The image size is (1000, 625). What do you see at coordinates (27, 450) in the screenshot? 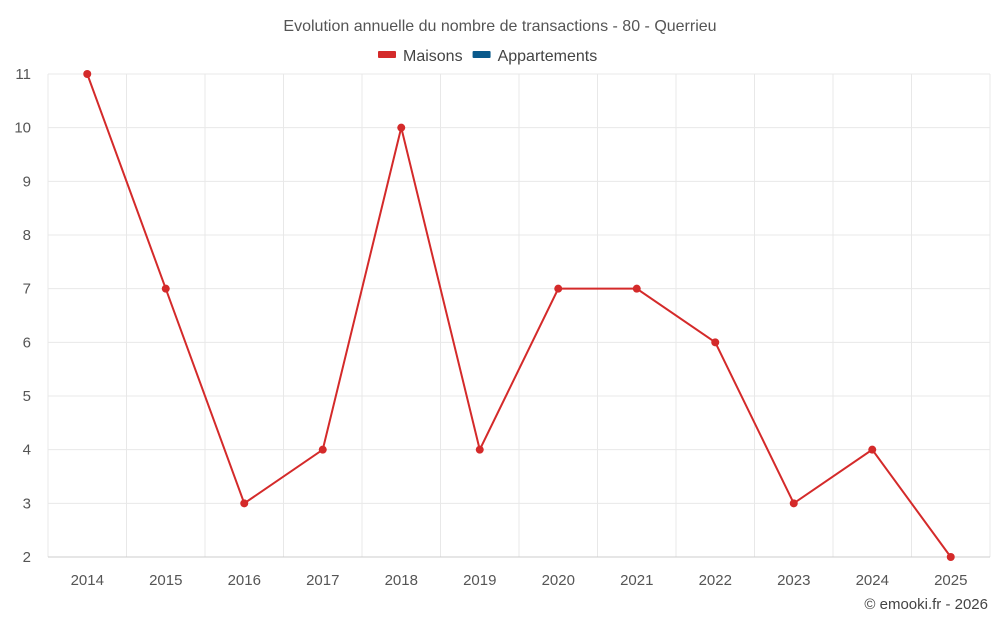
I see `y-tick-label: 4` at bounding box center [27, 450].